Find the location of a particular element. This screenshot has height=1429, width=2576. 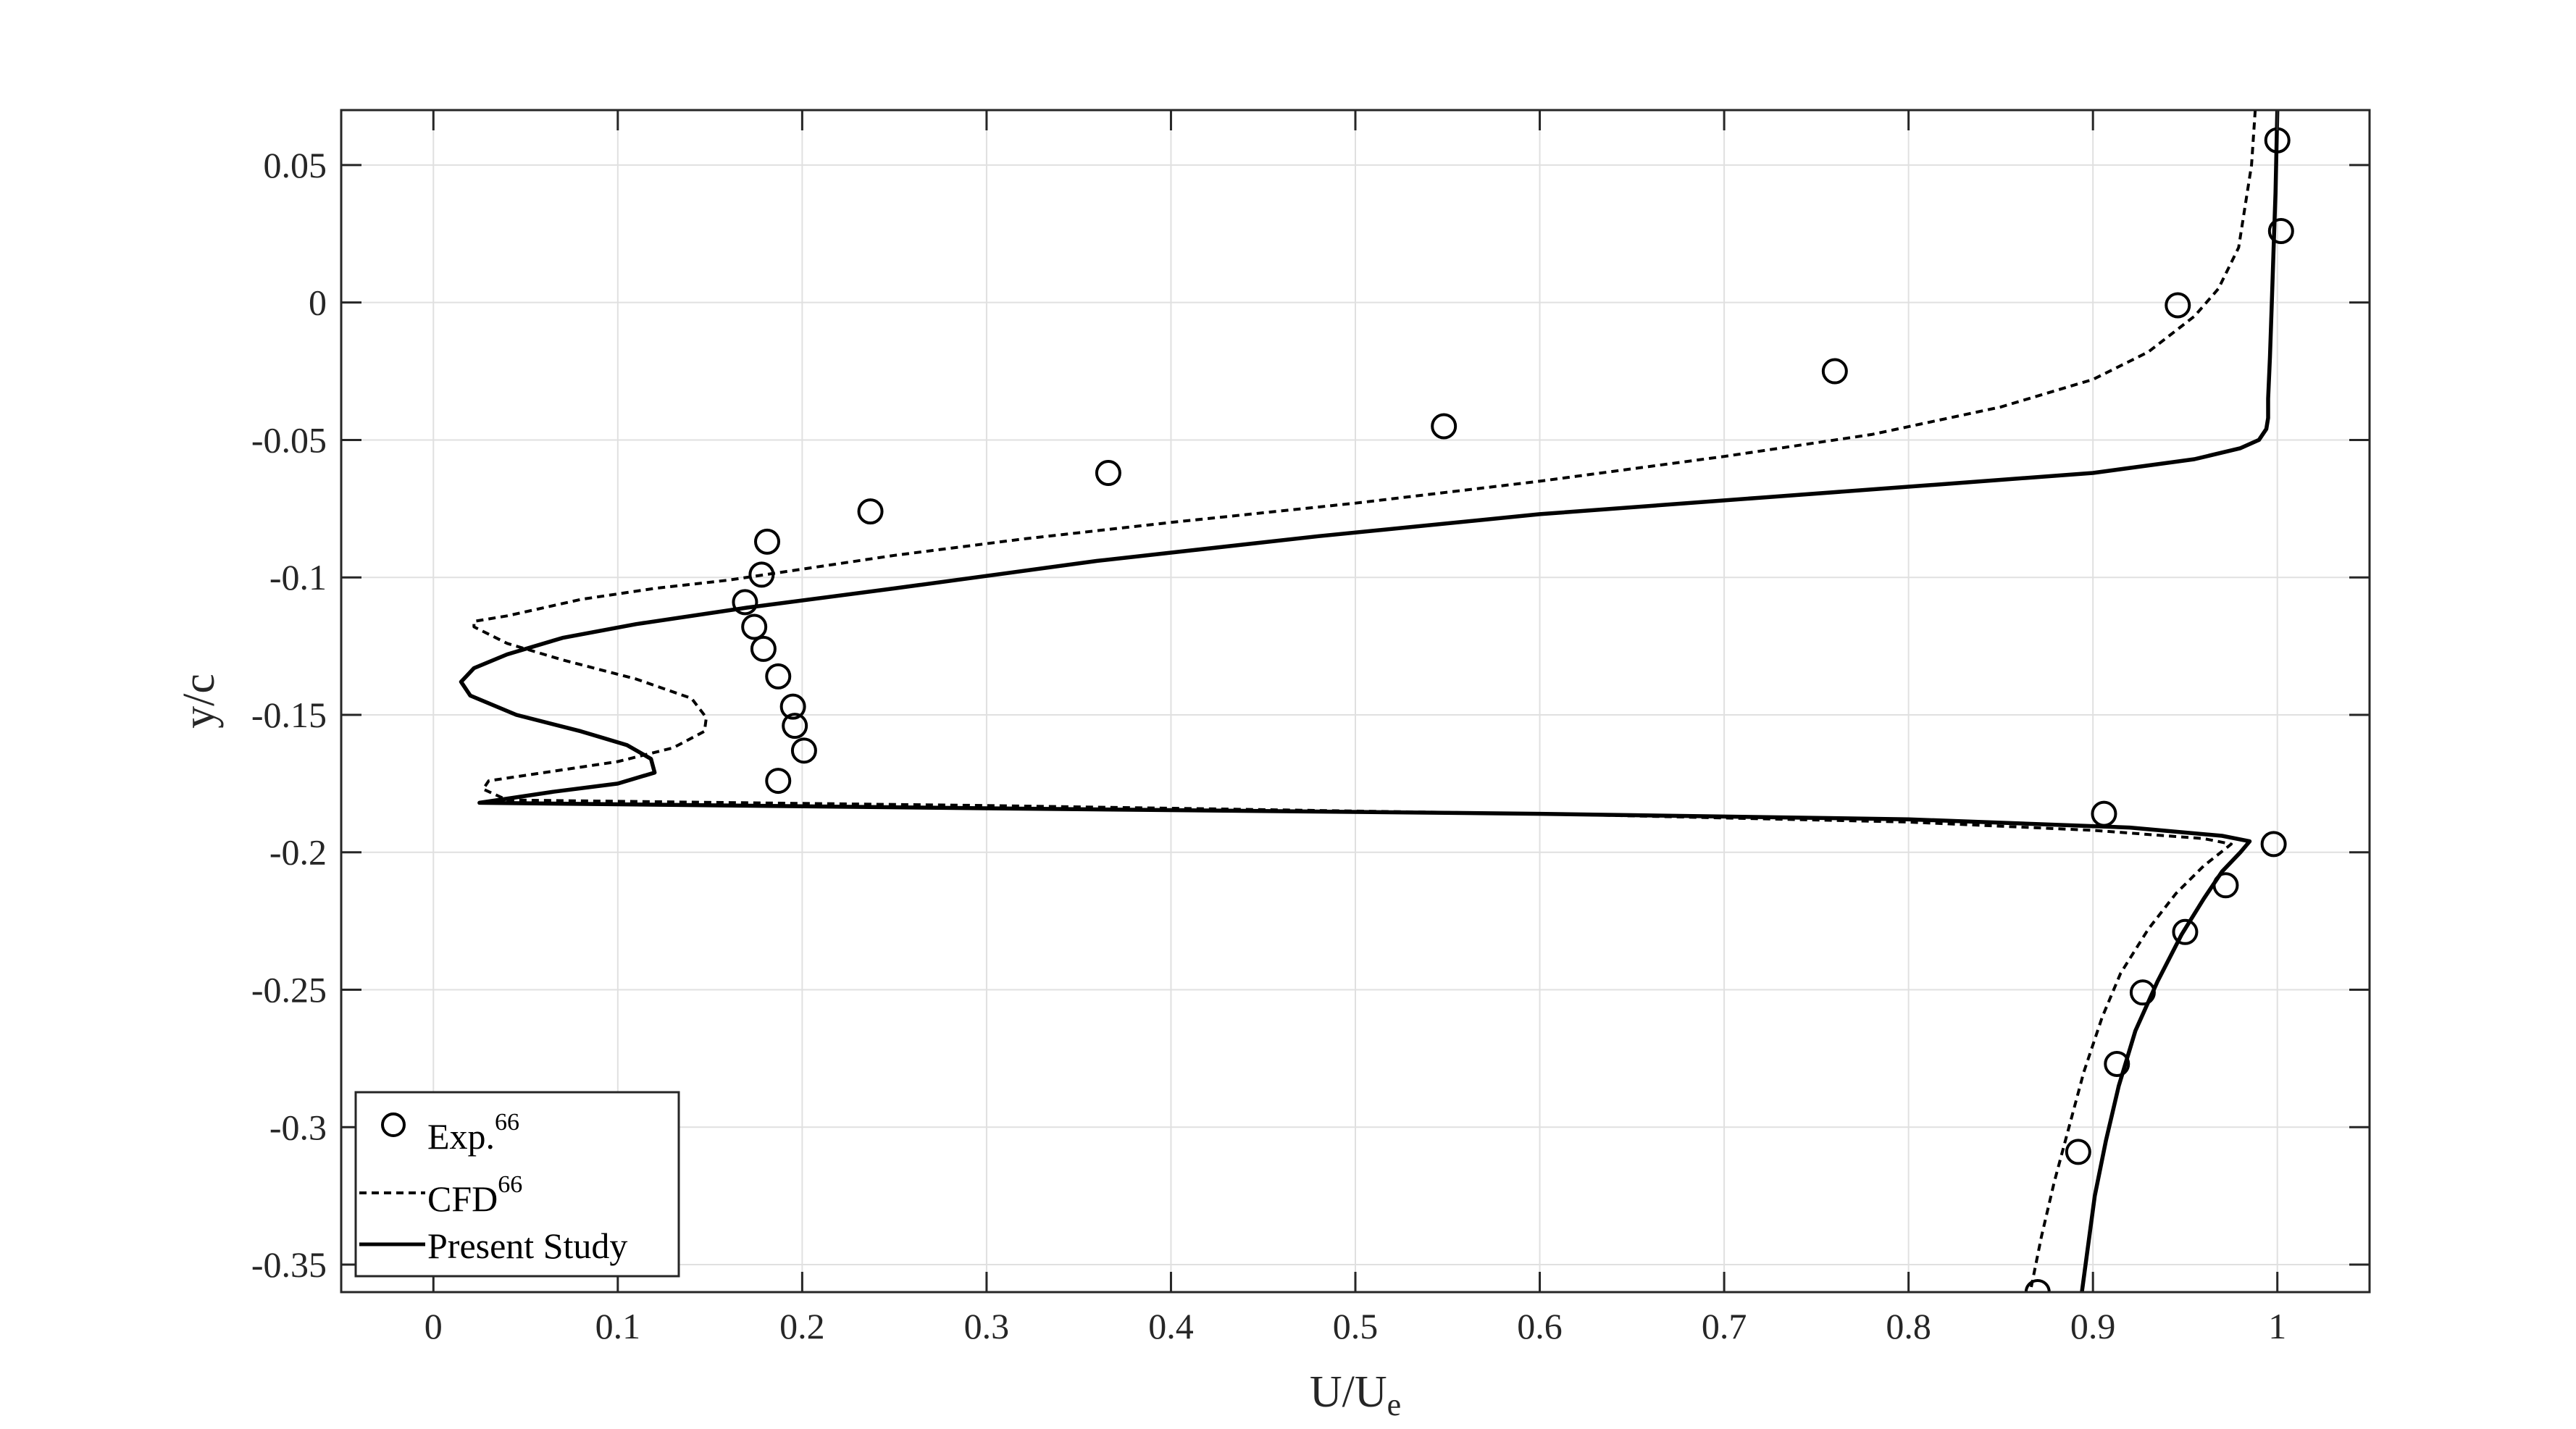

y-tick-label: -0.35 is located at coordinates (289, 1264).